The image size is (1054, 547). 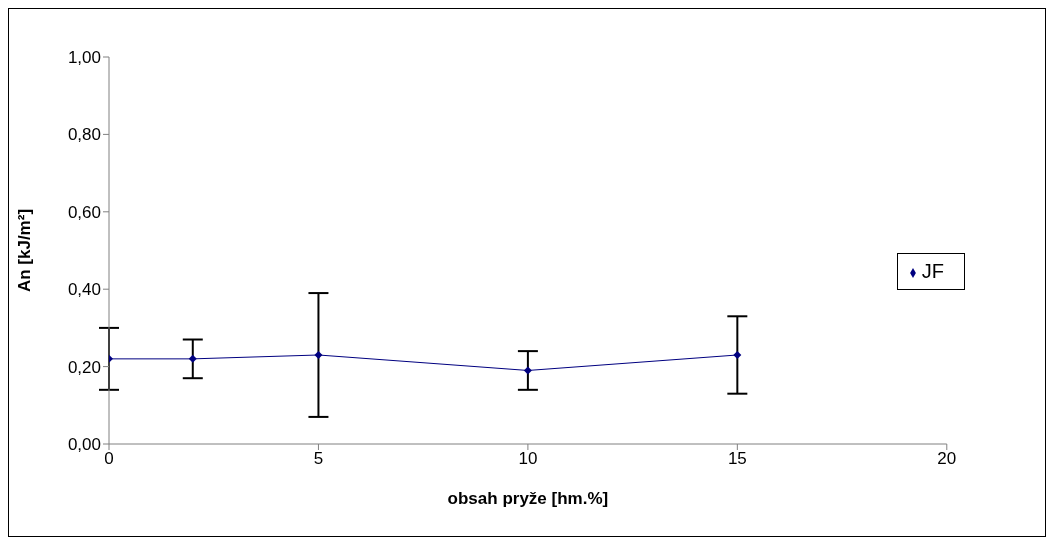 I want to click on x-tick-label: 20, so click(x=947, y=459).